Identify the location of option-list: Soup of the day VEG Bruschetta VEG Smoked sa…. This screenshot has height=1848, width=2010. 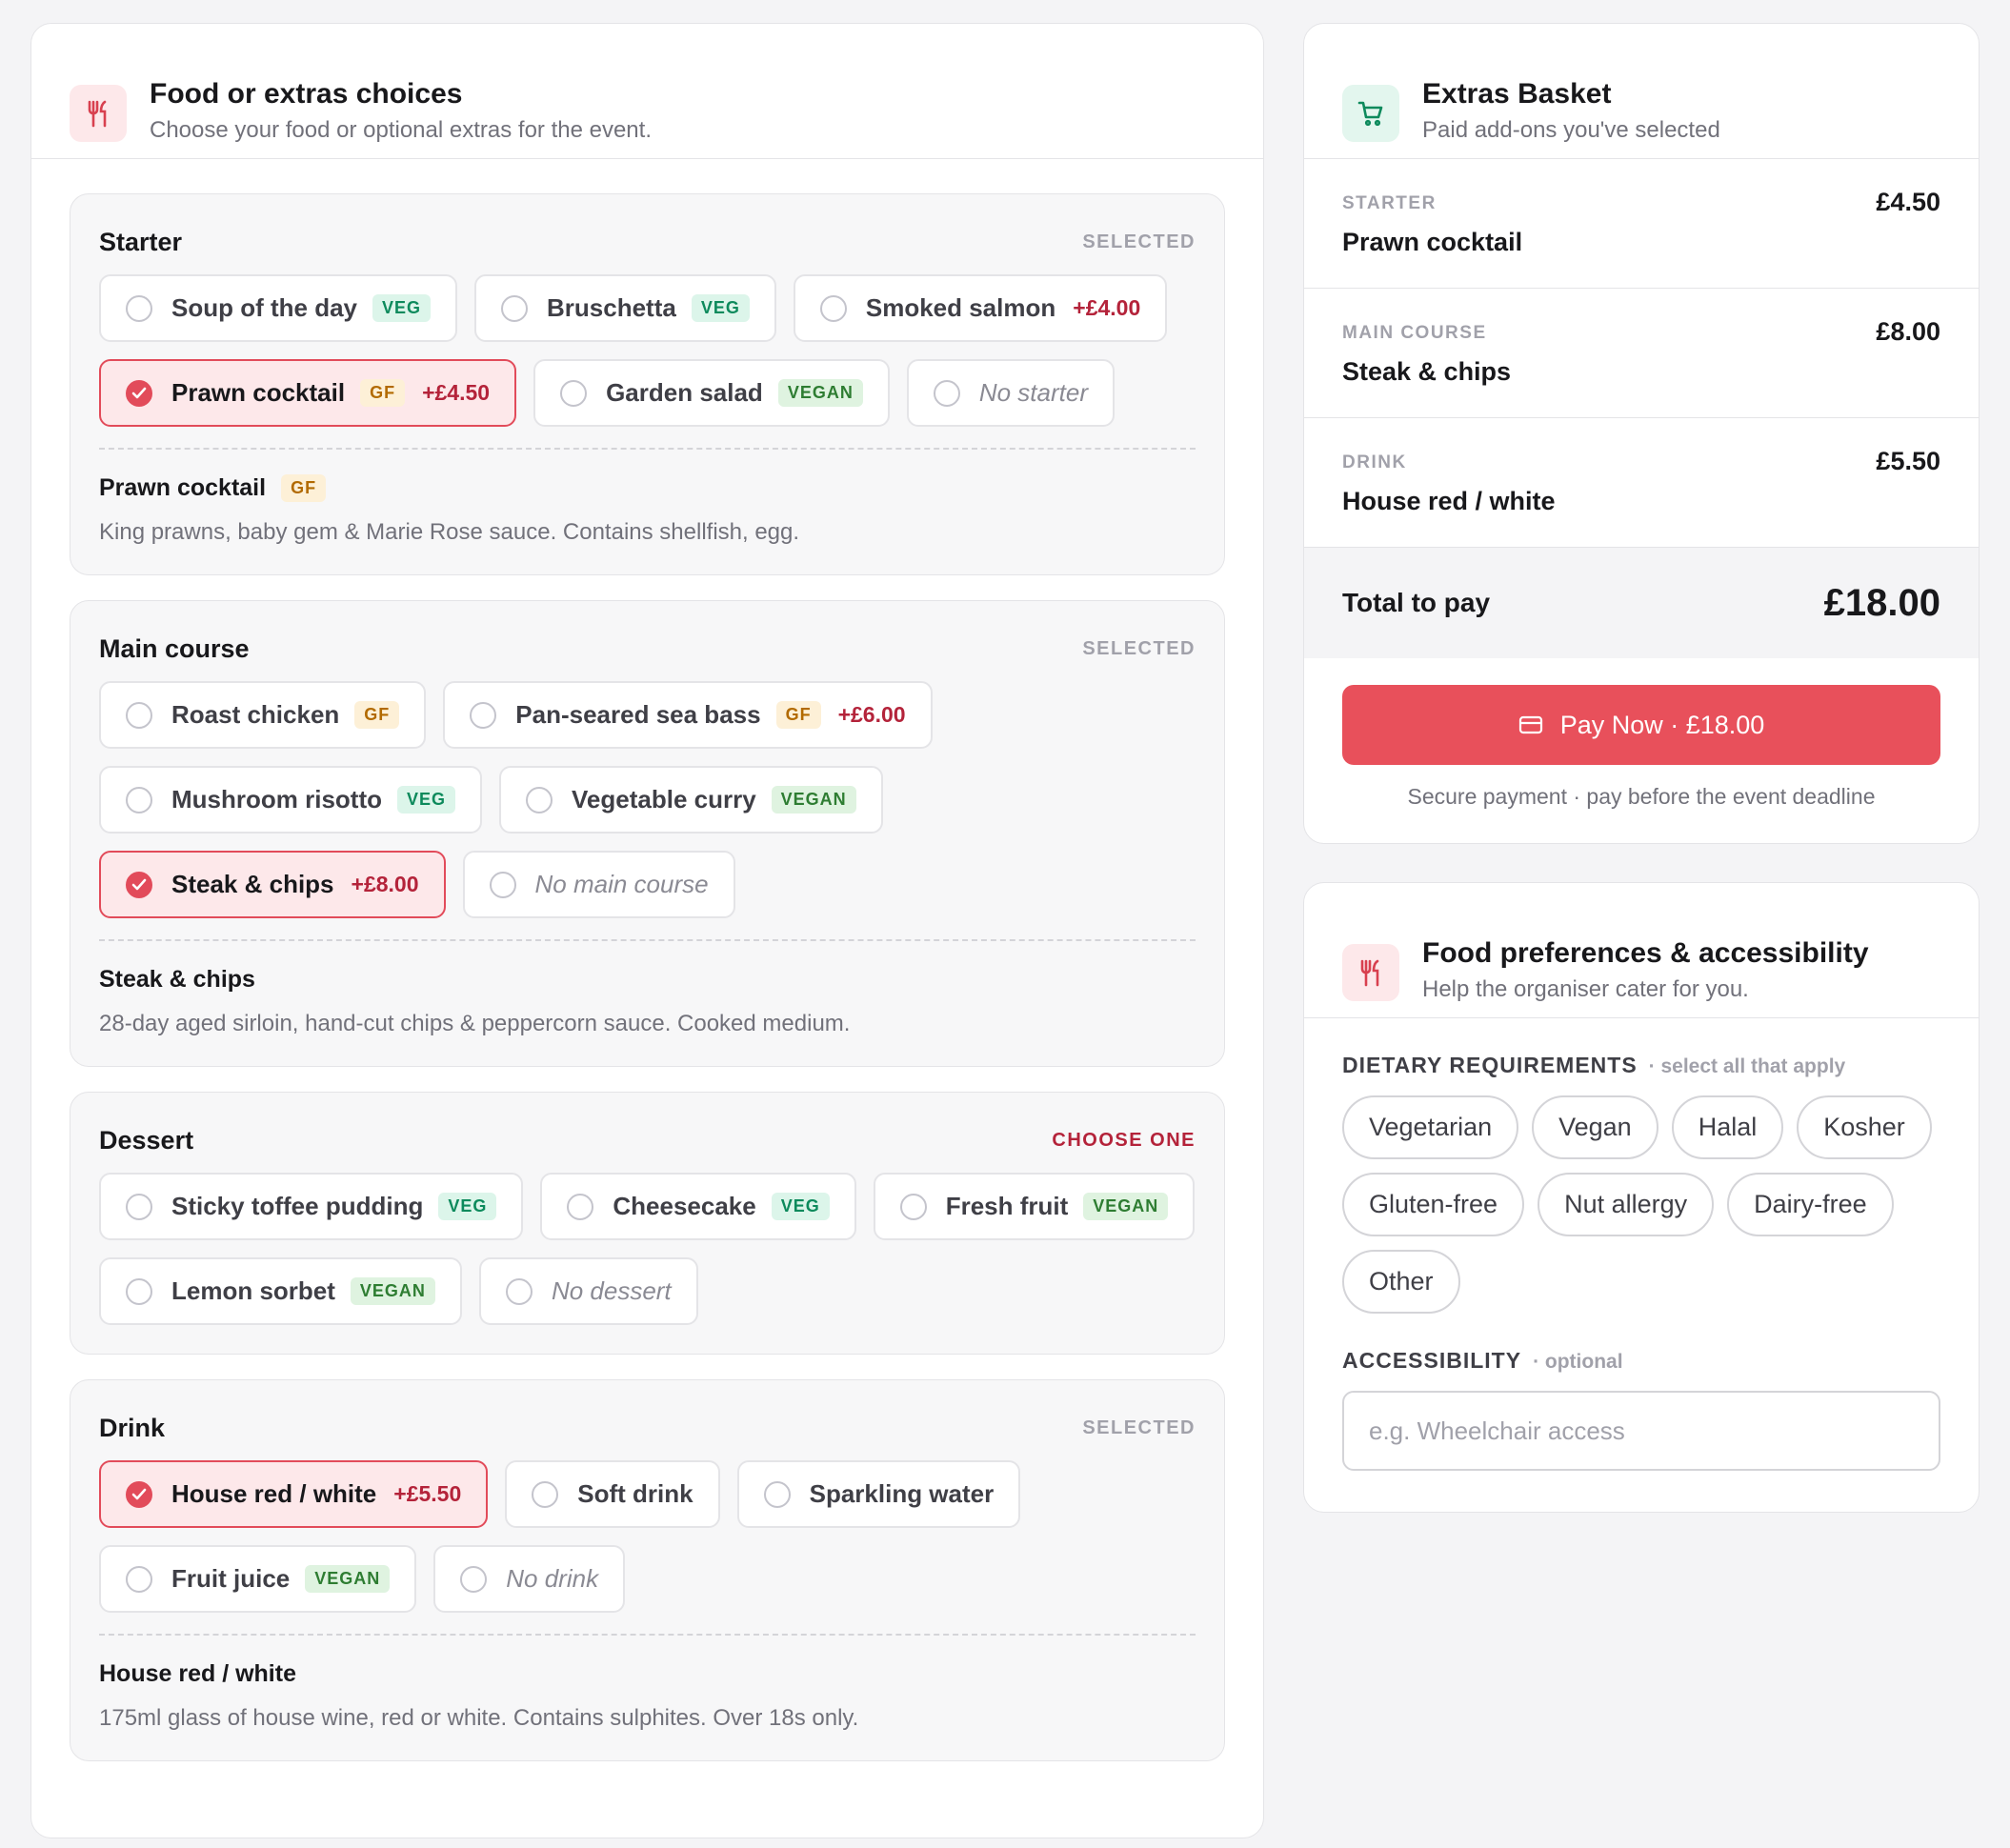
(647, 350).